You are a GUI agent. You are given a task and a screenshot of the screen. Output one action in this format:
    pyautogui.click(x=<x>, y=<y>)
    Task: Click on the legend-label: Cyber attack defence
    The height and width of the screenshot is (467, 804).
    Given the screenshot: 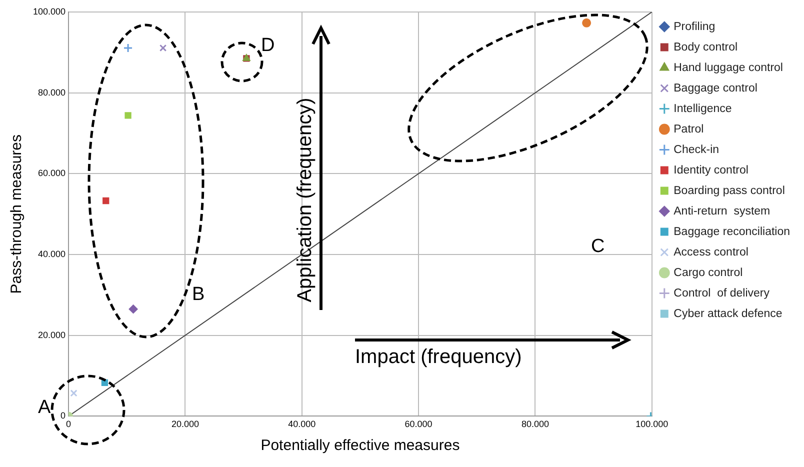 What is the action you would take?
    pyautogui.click(x=728, y=314)
    